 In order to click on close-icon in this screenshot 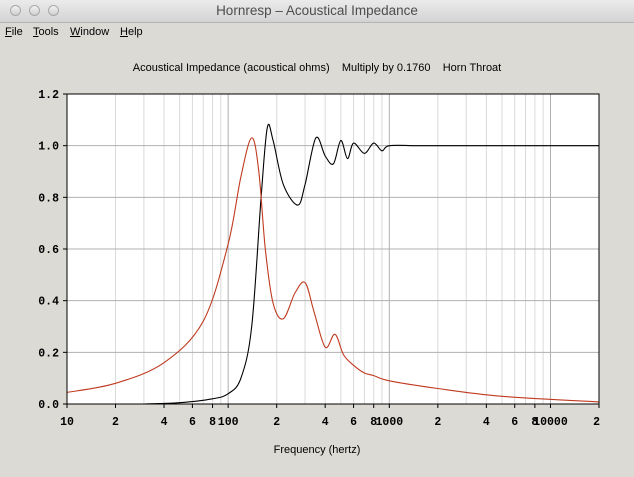, I will do `click(15, 10)`.